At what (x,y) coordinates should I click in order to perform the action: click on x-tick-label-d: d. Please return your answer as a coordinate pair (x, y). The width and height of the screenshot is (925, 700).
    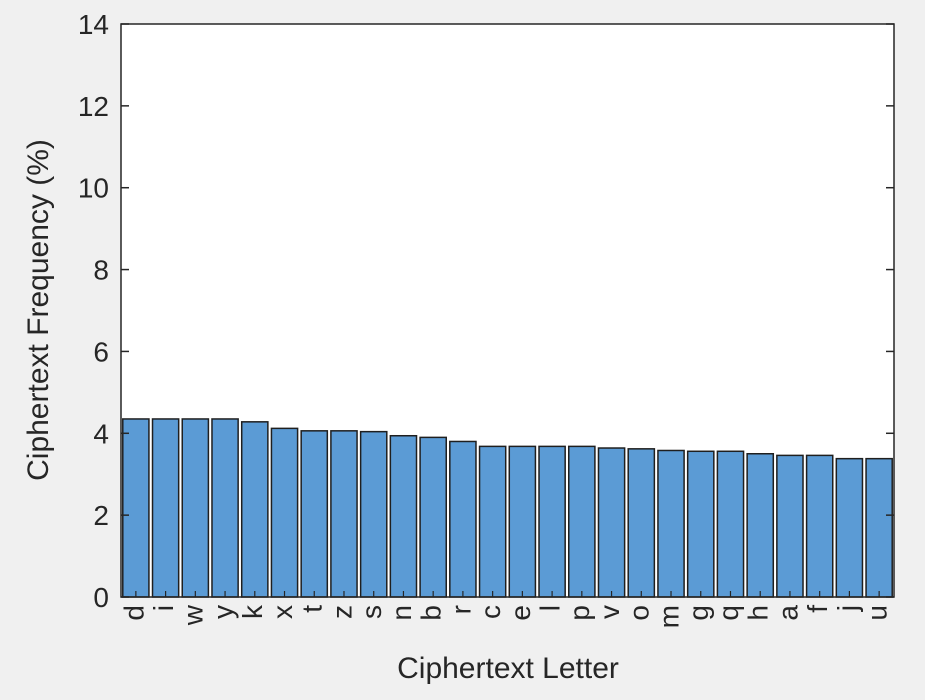
    Looking at the image, I should click on (133, 613).